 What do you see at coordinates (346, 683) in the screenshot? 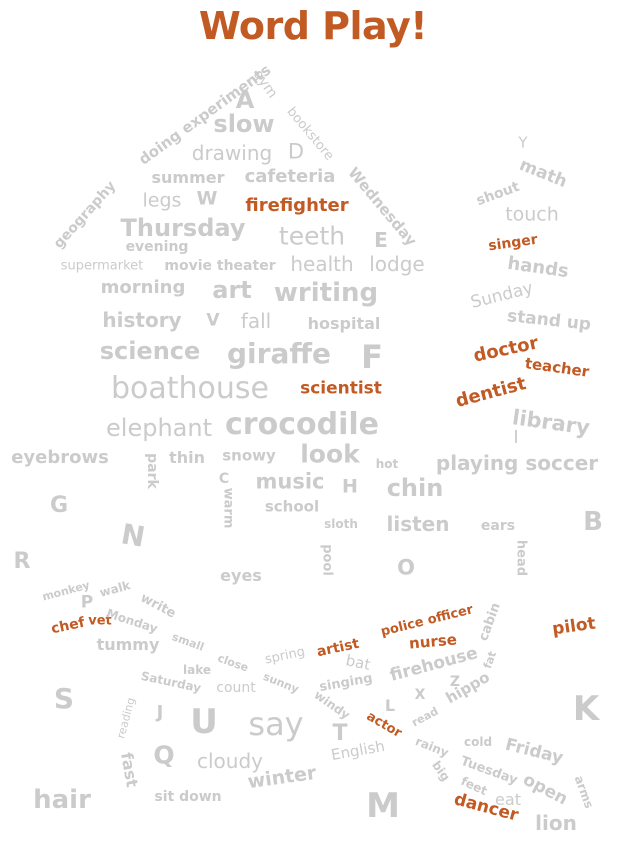
I see `word-singing-96: singing` at bounding box center [346, 683].